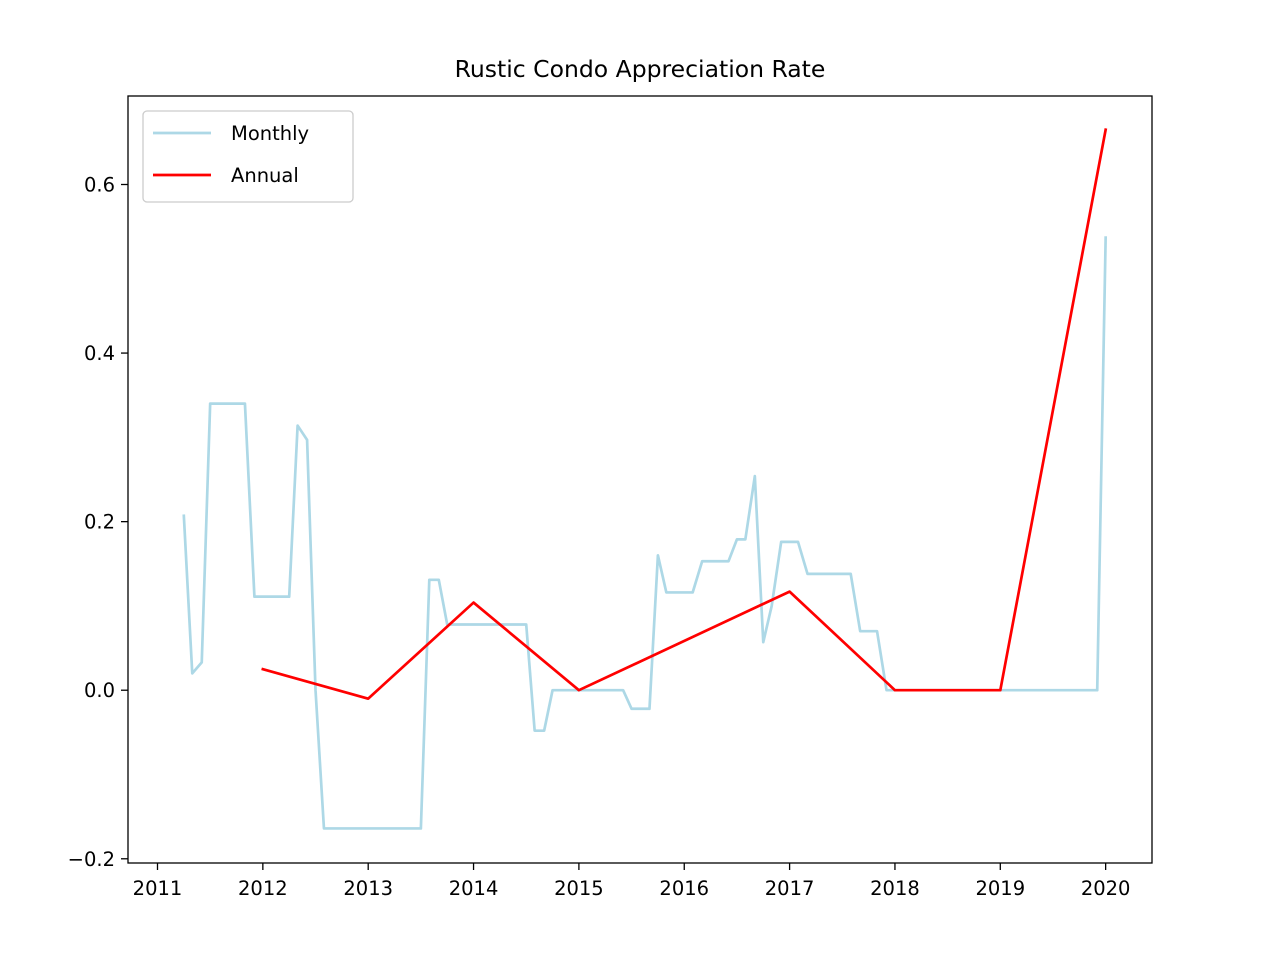 The width and height of the screenshot is (1280, 960). I want to click on x-axis: 2011 2012 2013 2014 2015 2016 2017 2018 2019 2020, so click(631, 881).